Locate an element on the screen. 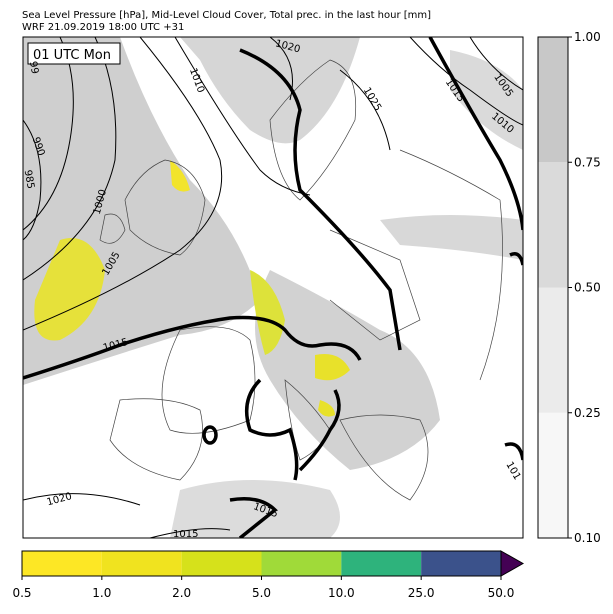  colorbar-tick-label: 1.00 is located at coordinates (587, 37).